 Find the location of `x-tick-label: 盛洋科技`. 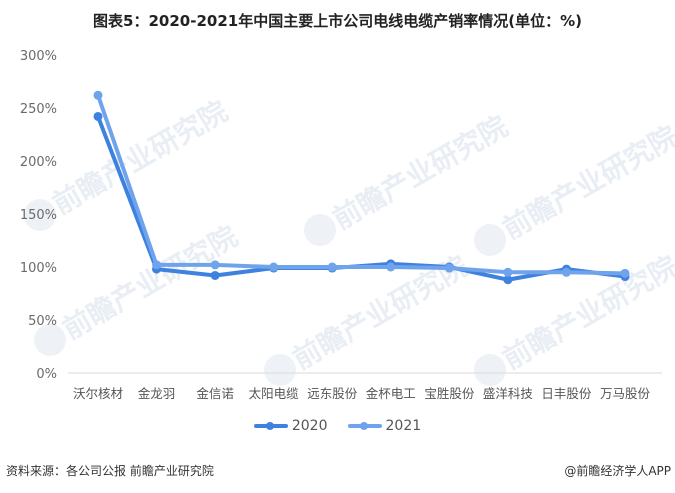

x-tick-label: 盛洋科技 is located at coordinates (508, 393).